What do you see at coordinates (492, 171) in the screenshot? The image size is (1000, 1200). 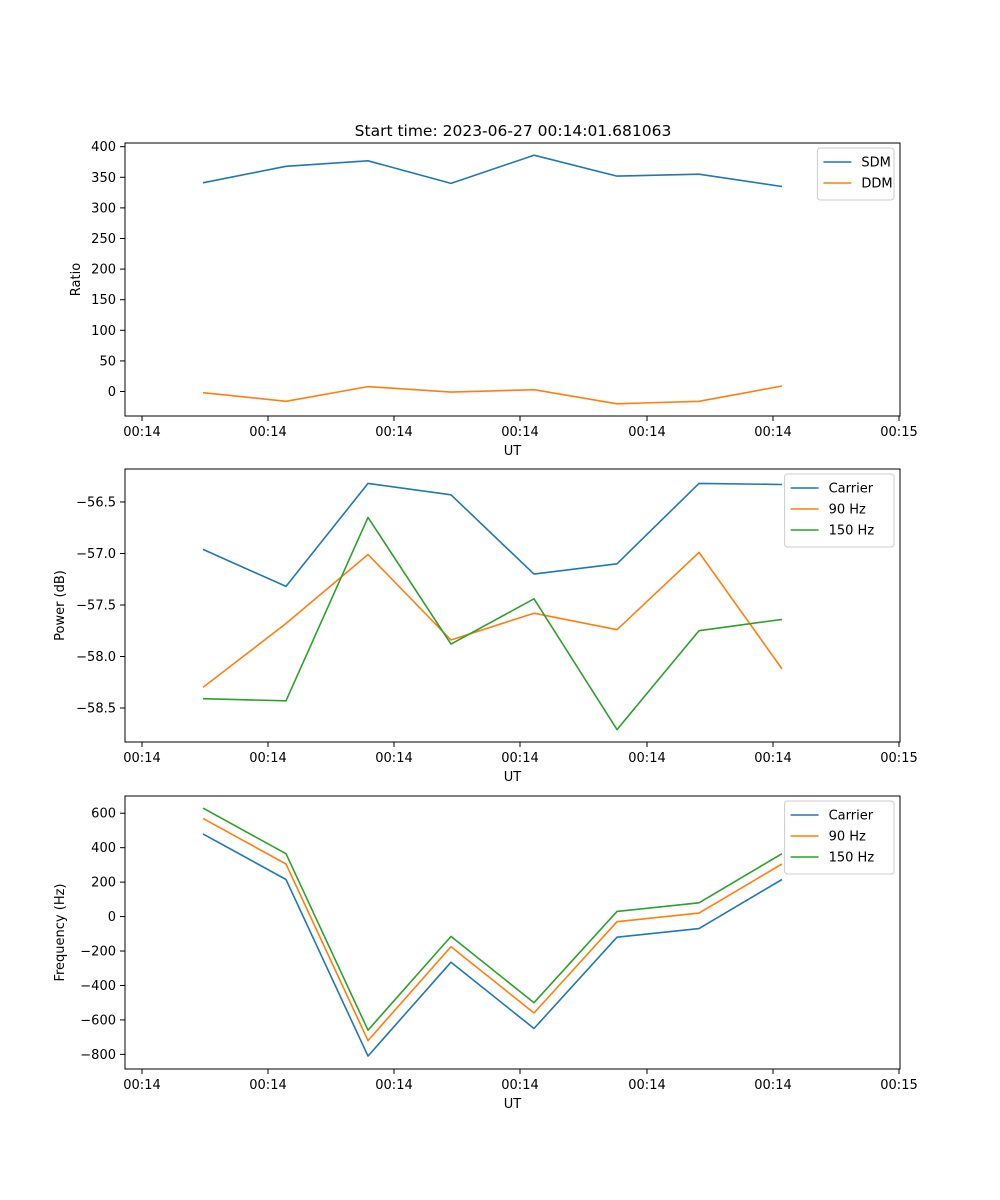 I see `series-line-sdm` at bounding box center [492, 171].